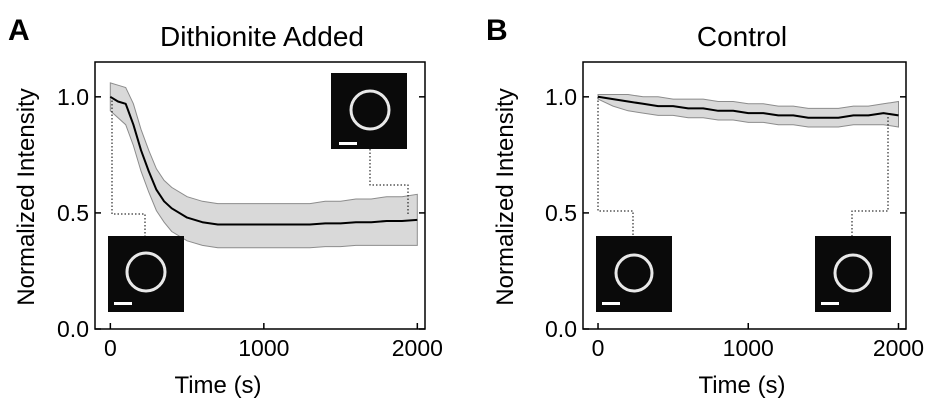 Image resolution: width=925 pixels, height=400 pixels. Describe the element at coordinates (217, 385) in the screenshot. I see `panel-a-xlabel: Time (s)` at that location.